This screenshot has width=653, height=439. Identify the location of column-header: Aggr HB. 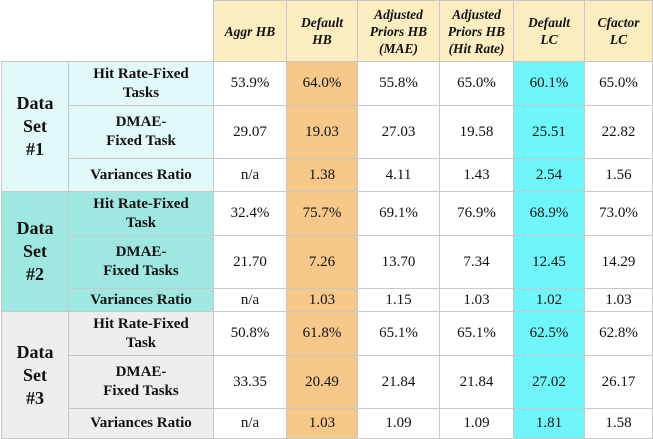
(250, 31).